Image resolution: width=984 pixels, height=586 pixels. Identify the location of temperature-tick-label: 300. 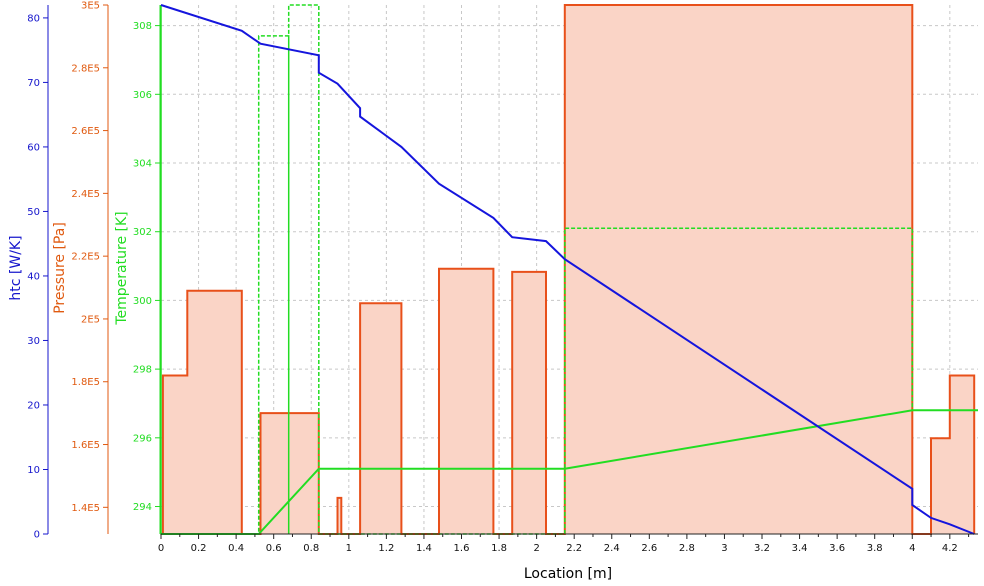
(142, 301).